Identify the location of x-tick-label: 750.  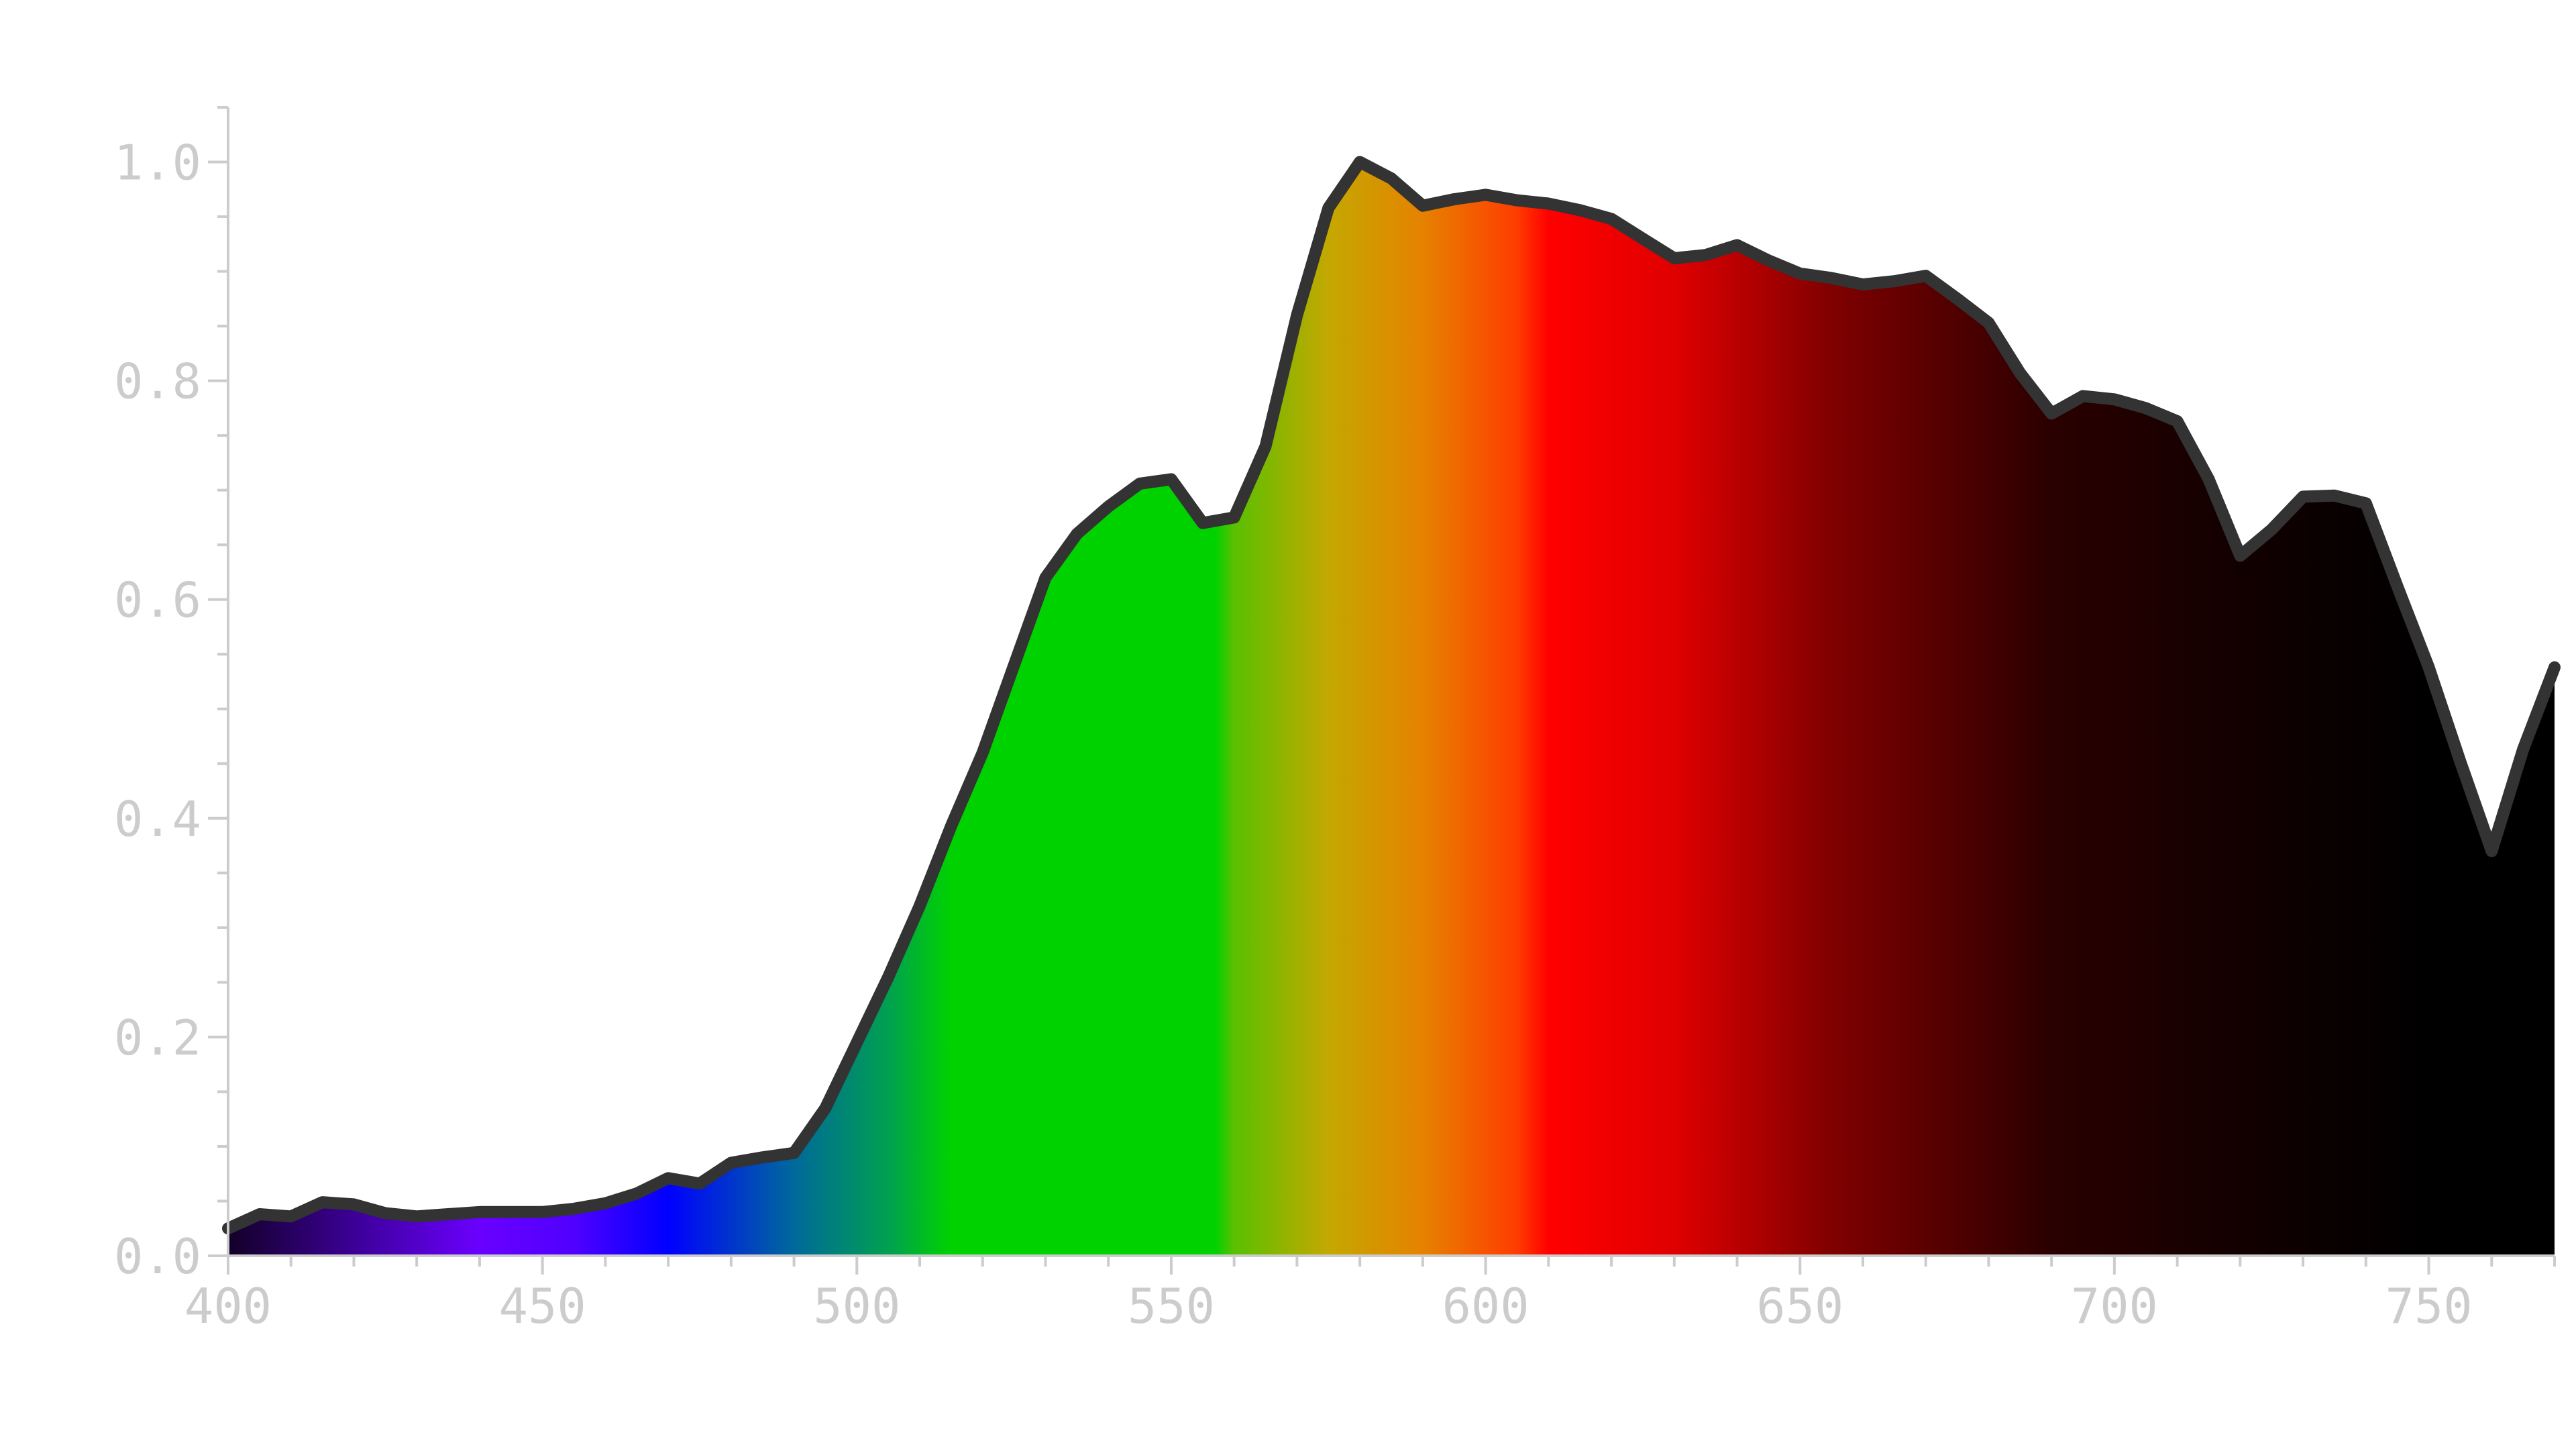
(2429, 1306).